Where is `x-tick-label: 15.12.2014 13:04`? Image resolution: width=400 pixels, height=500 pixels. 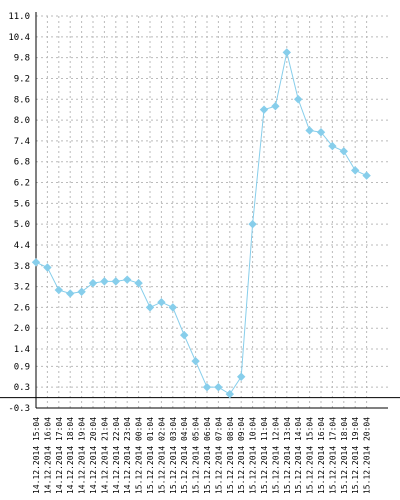
x-tick-label: 15.12.2014 13:04 is located at coordinates (287, 455).